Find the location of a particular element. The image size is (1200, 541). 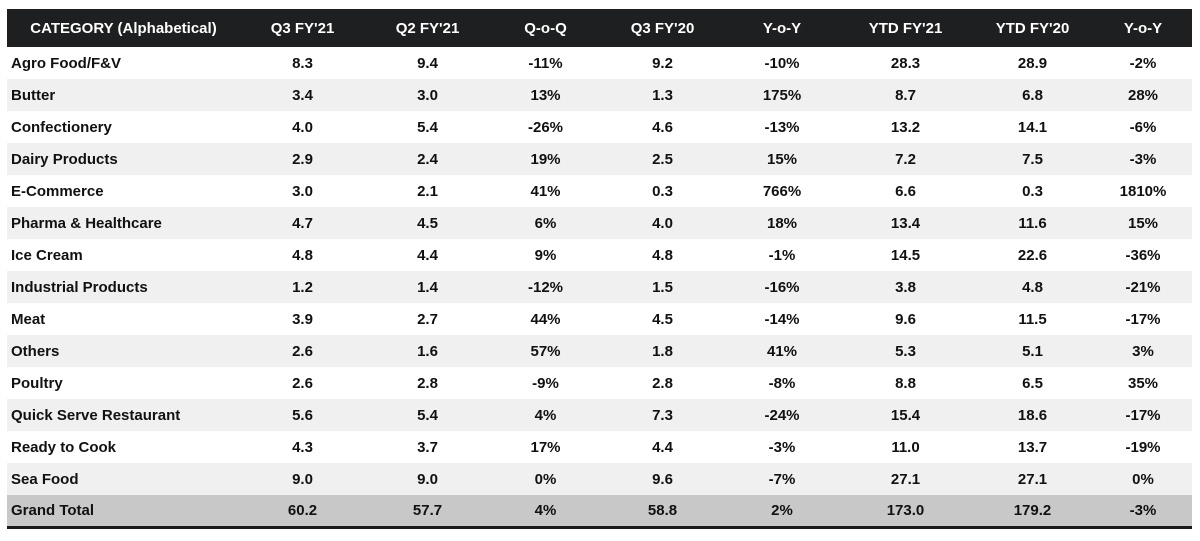

category-cell: Agro Food/F&V is located at coordinates (66, 63).